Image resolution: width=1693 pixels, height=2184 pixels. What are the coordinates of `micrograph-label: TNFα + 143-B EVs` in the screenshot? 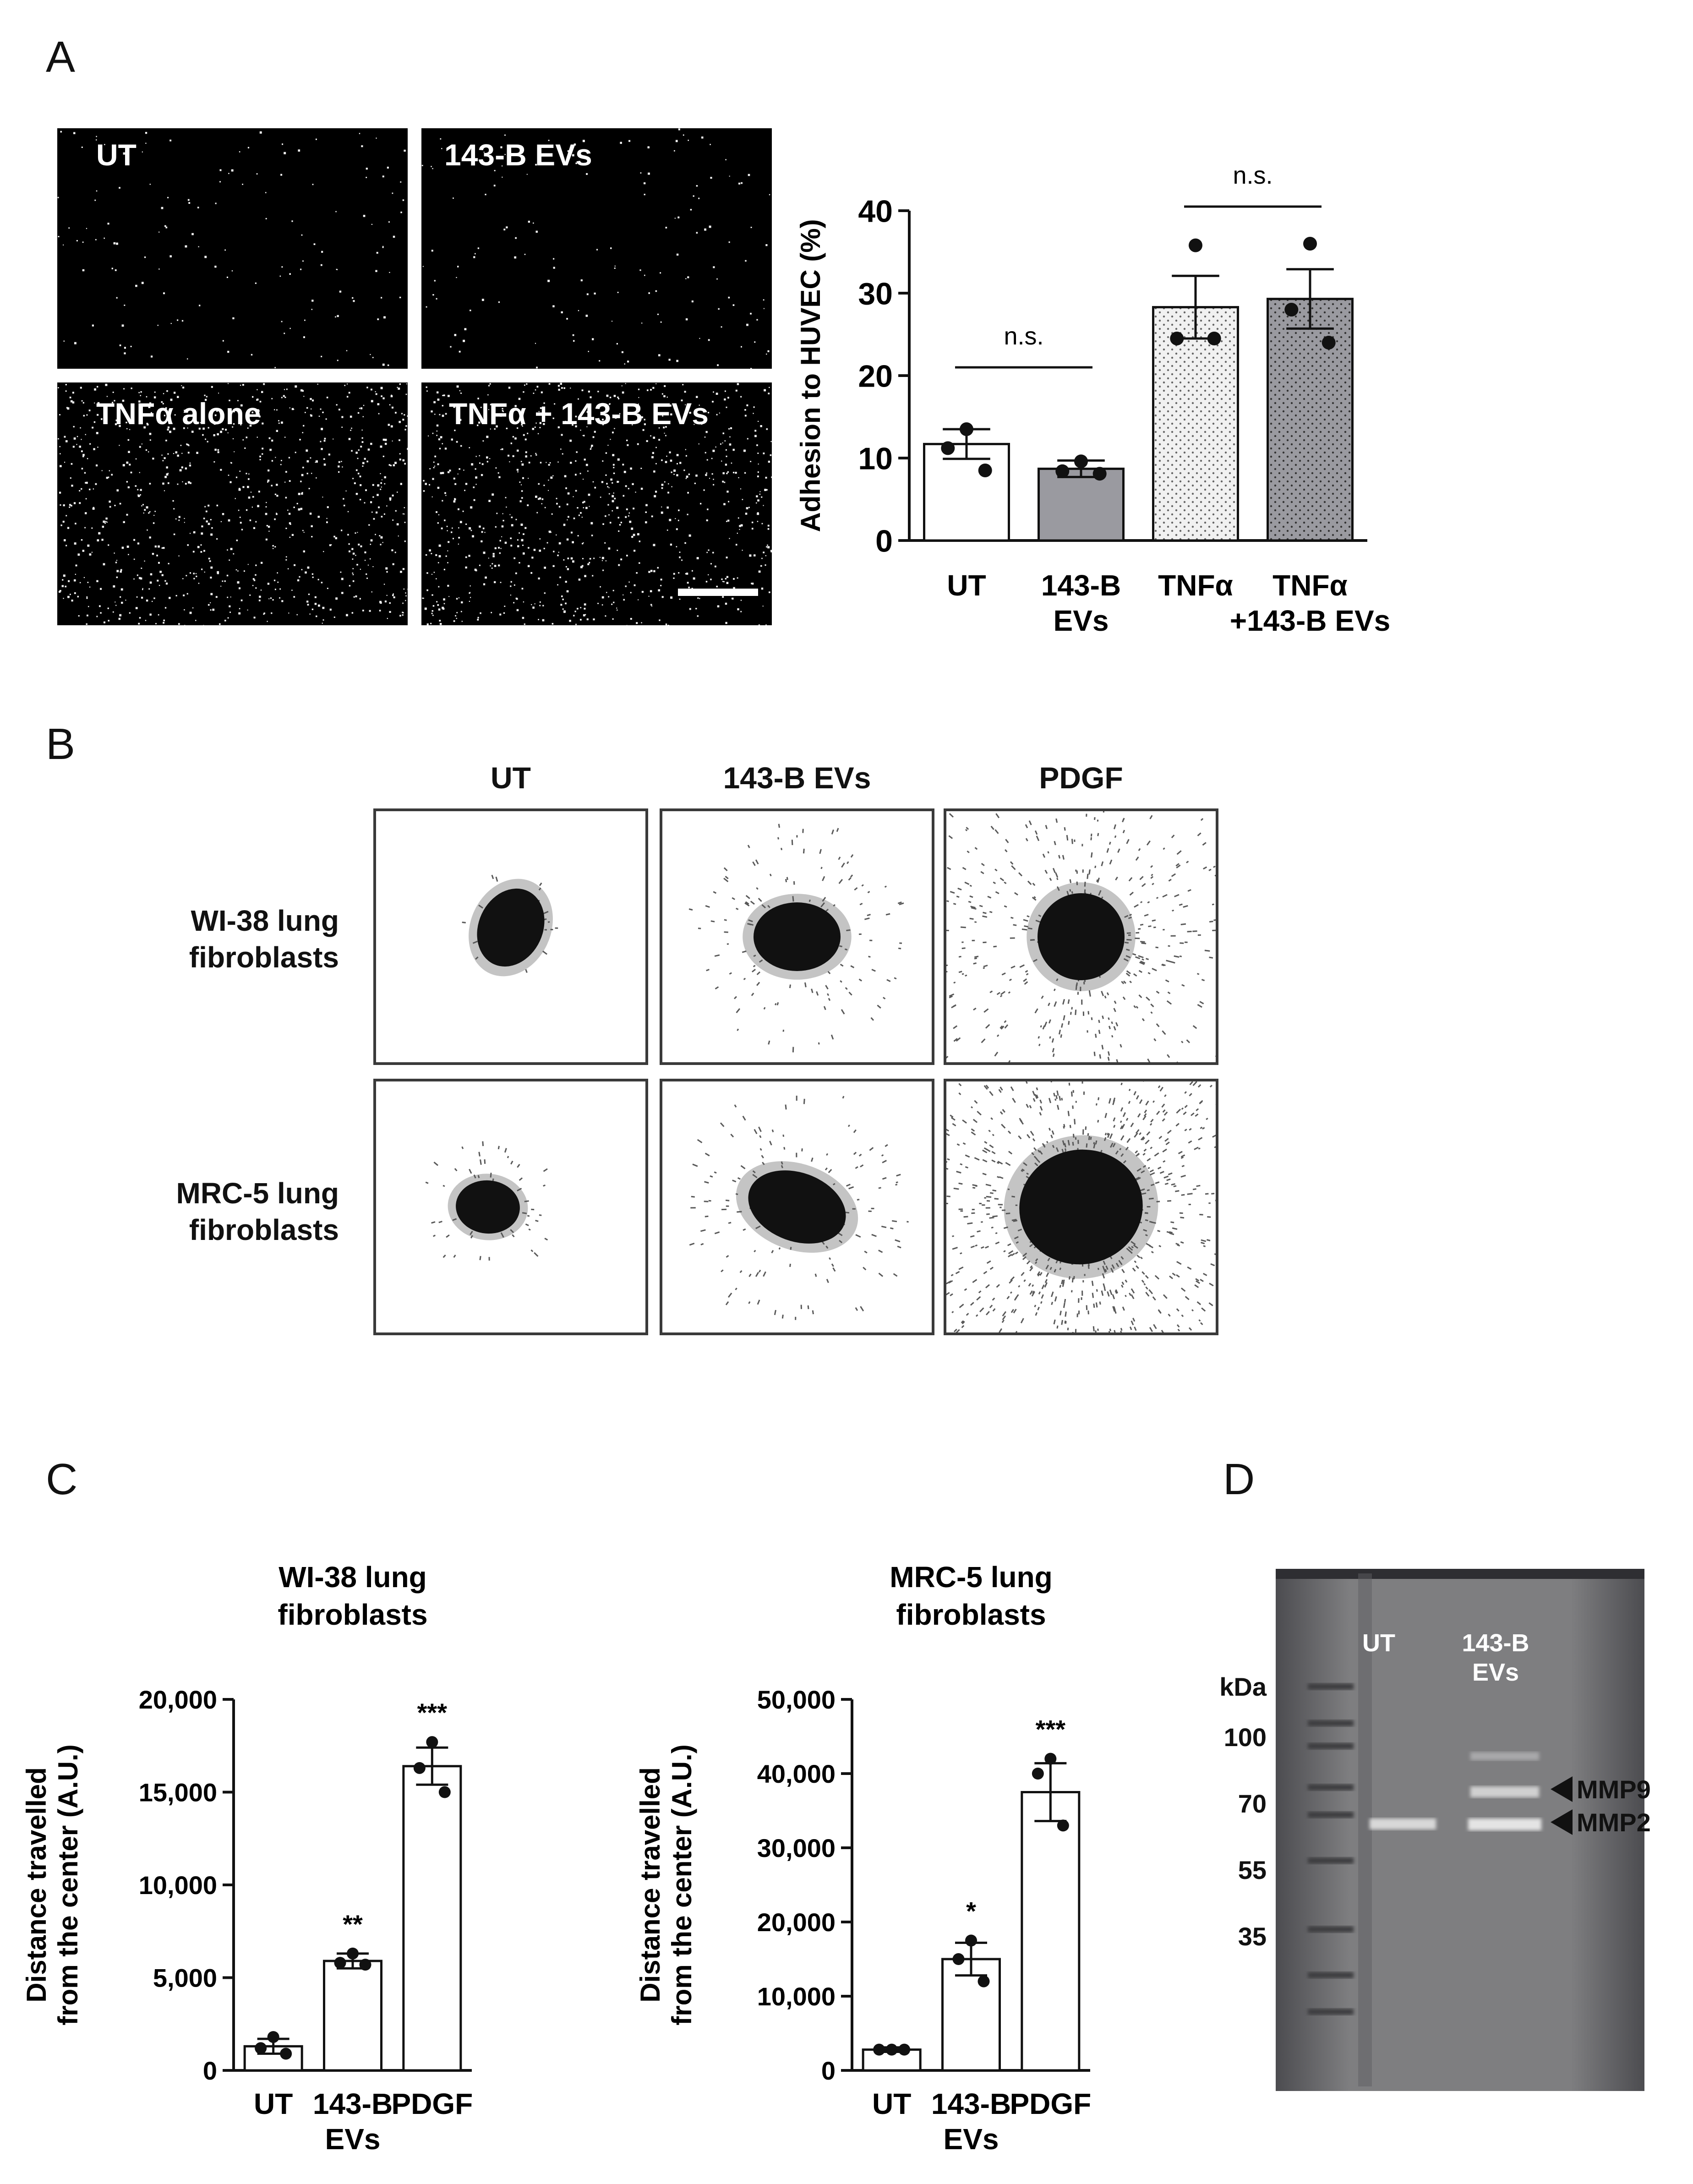 It's located at (579, 414).